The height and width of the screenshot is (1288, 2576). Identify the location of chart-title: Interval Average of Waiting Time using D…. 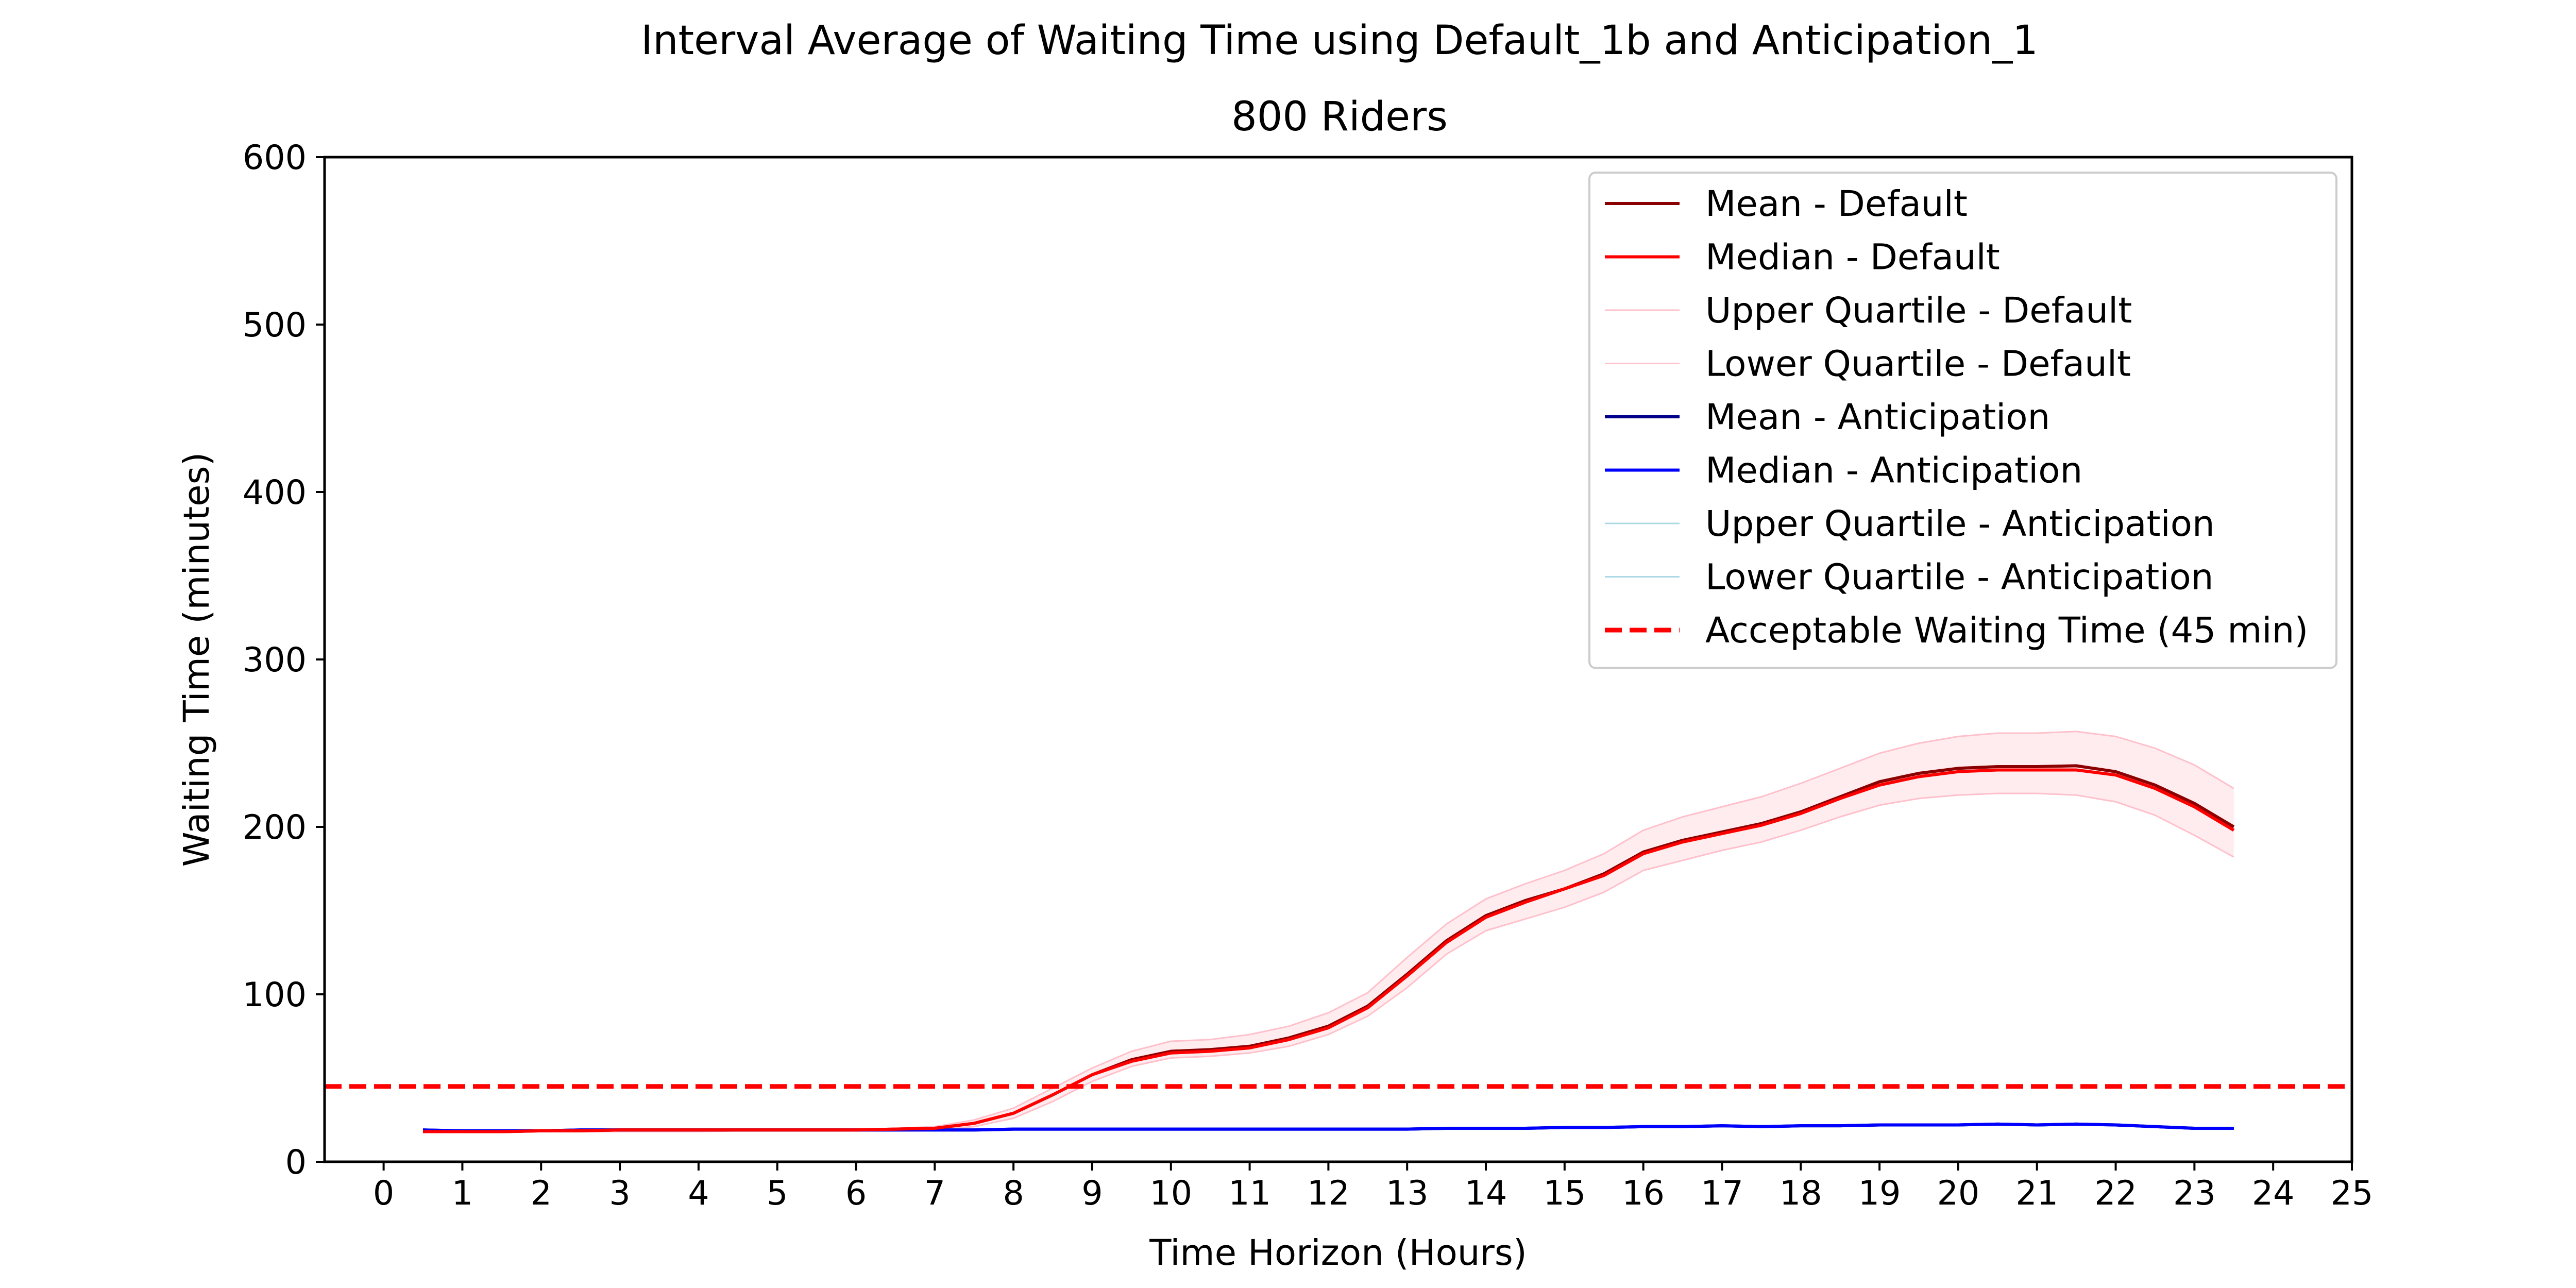
(1339, 41).